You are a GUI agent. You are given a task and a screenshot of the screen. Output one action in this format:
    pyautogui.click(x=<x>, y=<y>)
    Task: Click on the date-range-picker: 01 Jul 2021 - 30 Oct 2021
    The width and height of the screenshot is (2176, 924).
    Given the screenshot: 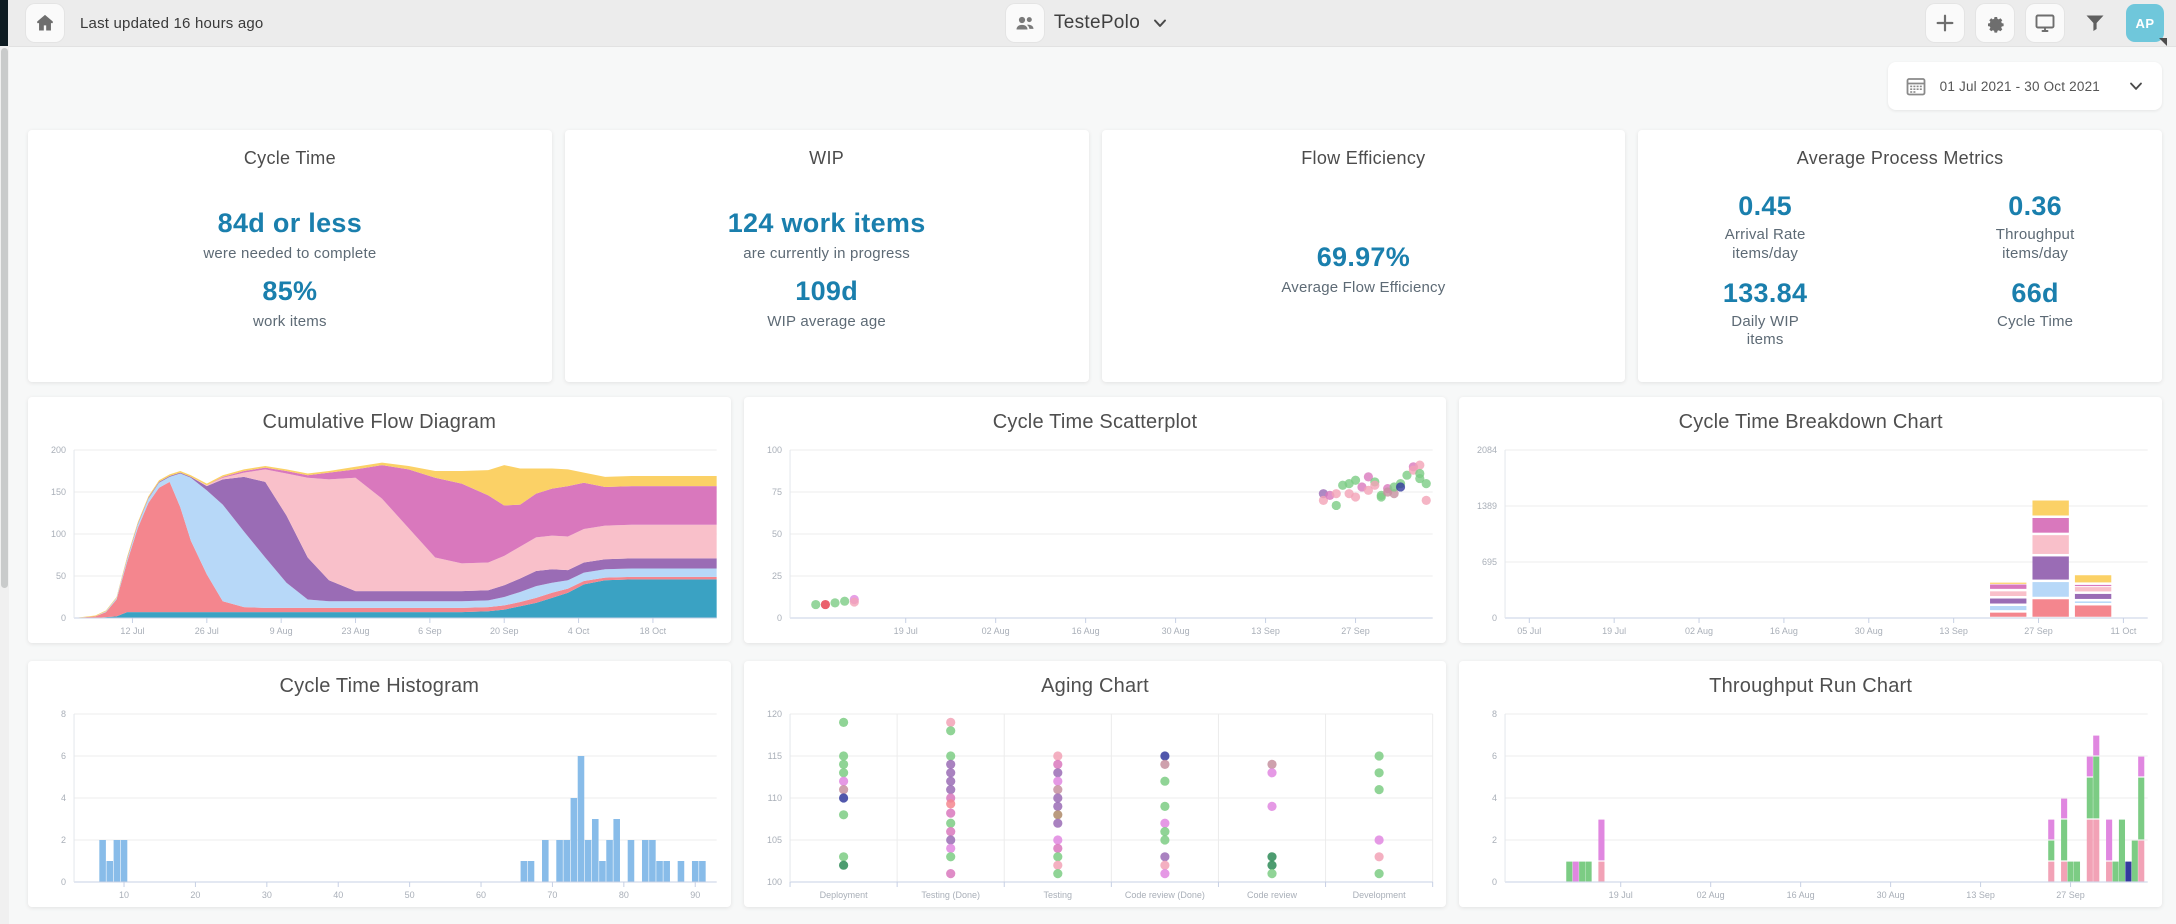 What is the action you would take?
    pyautogui.click(x=2024, y=86)
    